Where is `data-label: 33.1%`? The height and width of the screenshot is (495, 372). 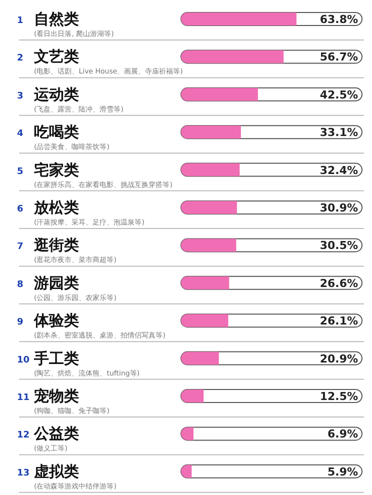 data-label: 33.1% is located at coordinates (339, 133).